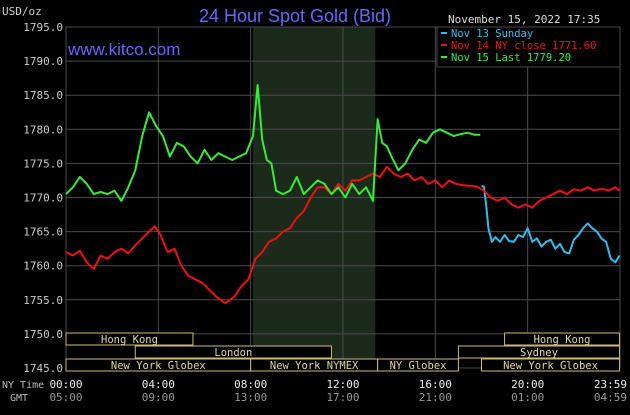 The width and height of the screenshot is (630, 415). Describe the element at coordinates (65, 397) in the screenshot. I see `x-tick-label-gmt: 05:00` at that location.